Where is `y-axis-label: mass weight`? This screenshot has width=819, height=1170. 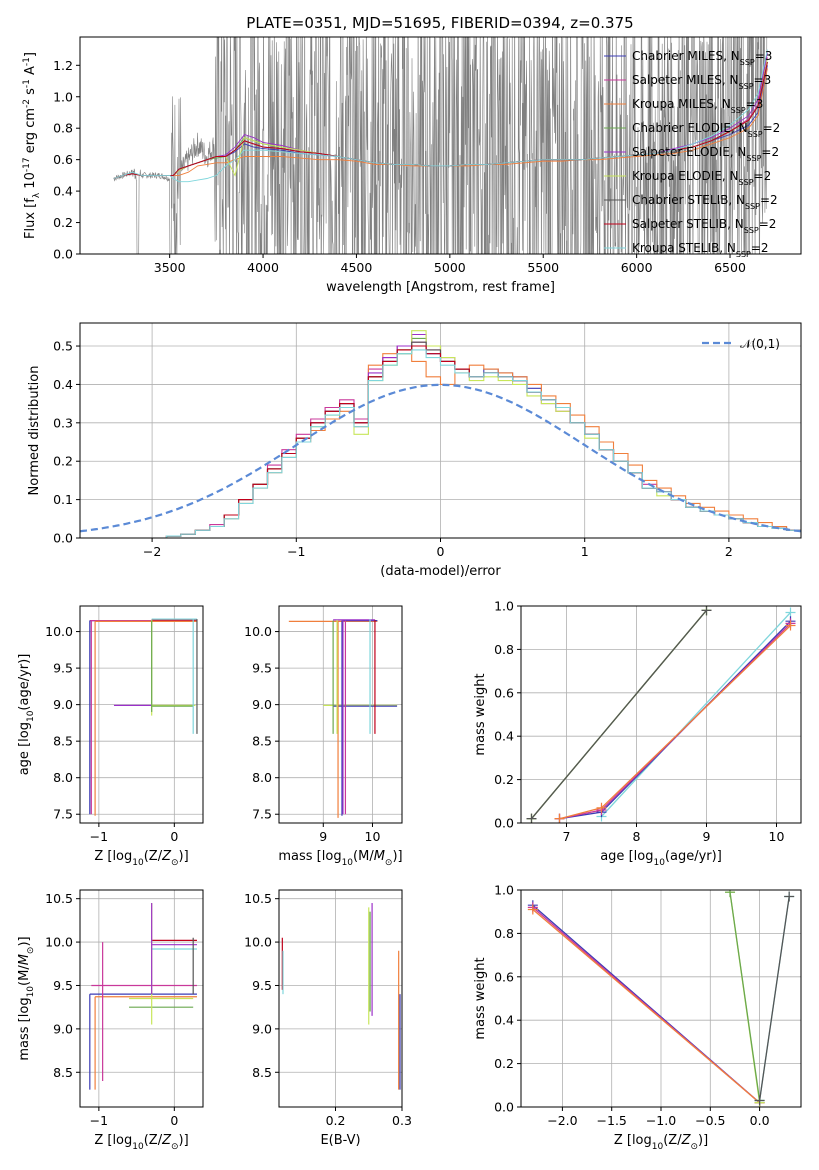
y-axis-label: mass weight is located at coordinates (480, 714).